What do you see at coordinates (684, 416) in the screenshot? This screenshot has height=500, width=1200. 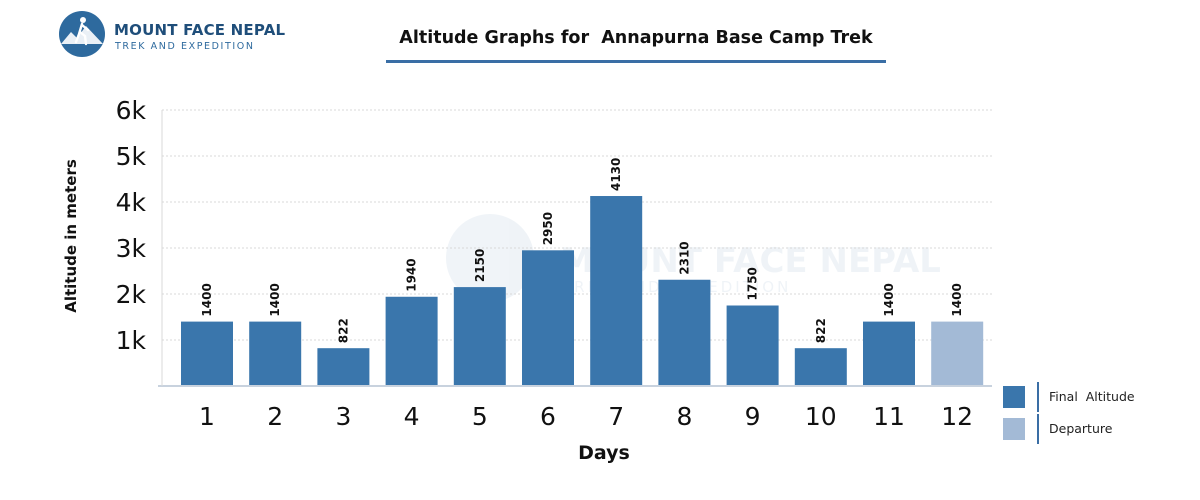 I see `x-tick-label: 8` at bounding box center [684, 416].